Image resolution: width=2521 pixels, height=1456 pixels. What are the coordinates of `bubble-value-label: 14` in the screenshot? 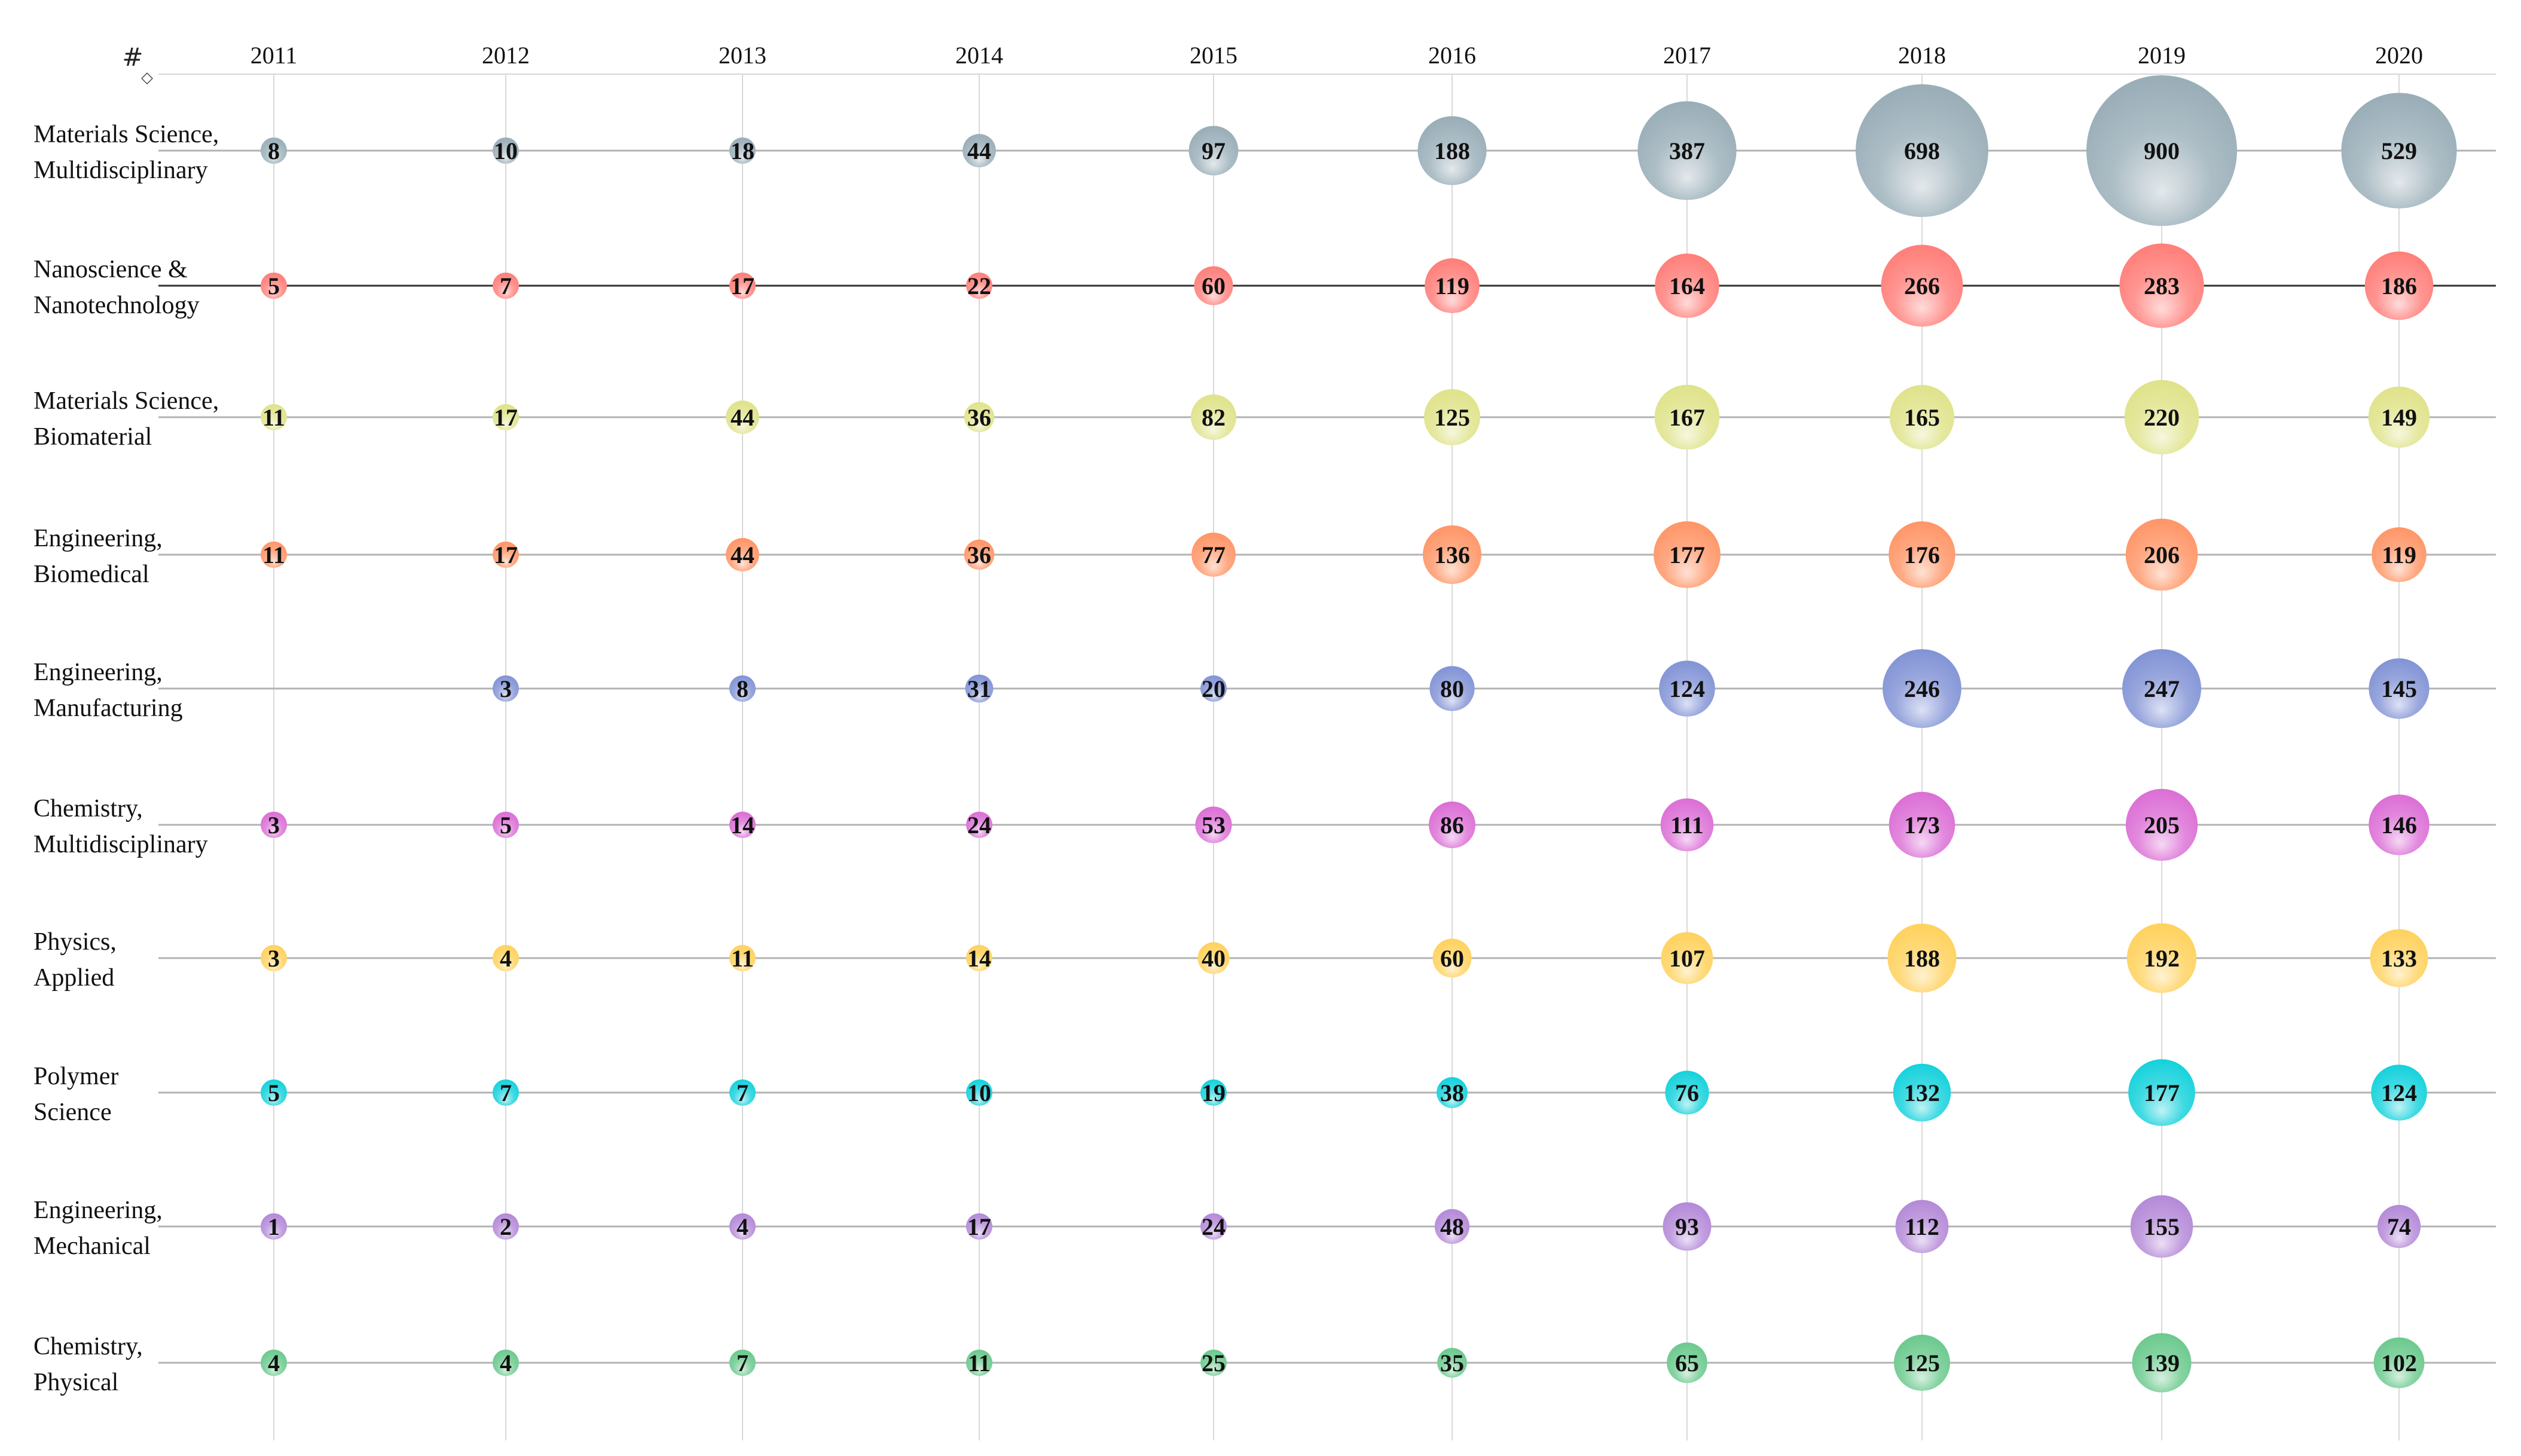 It's located at (742, 826).